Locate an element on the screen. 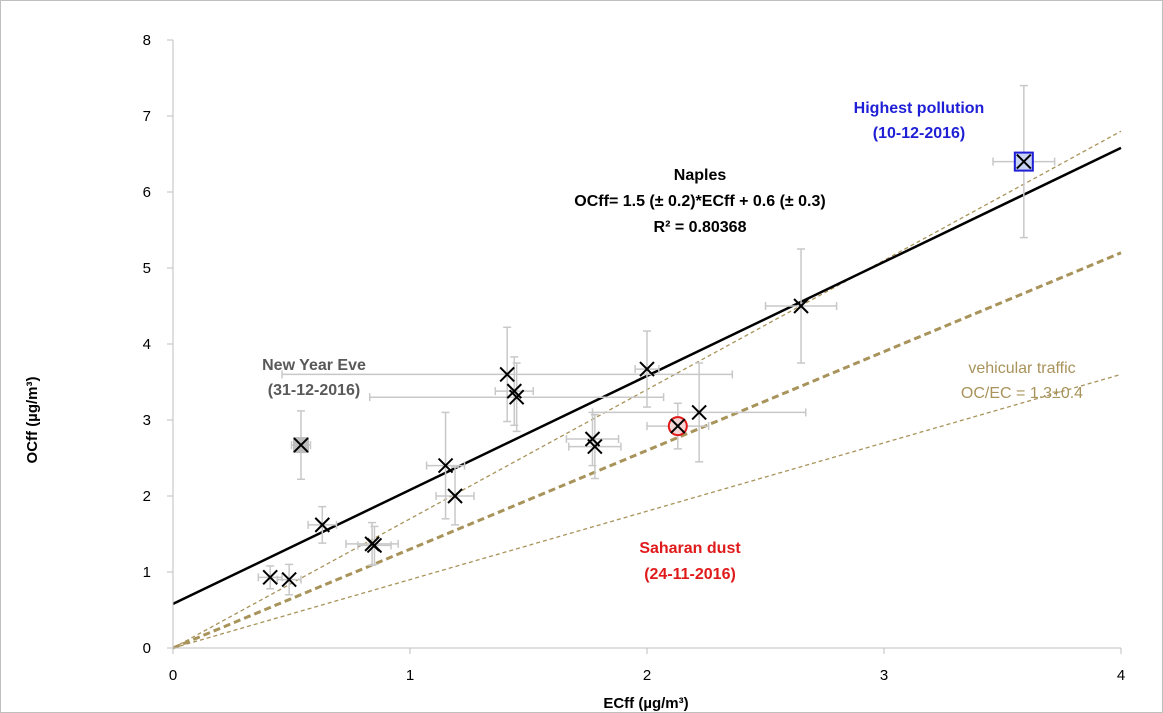 The width and height of the screenshot is (1163, 713). y-tick-label: 0 is located at coordinates (147, 648).